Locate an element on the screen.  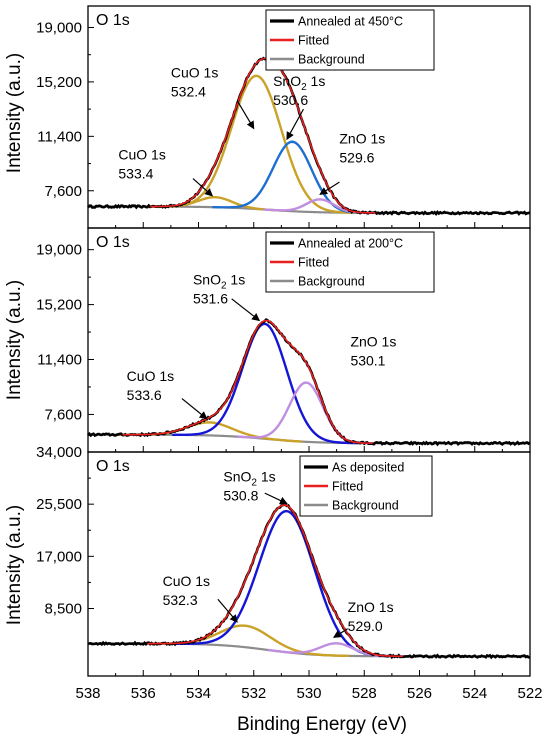
y-axis-title-top: Intensity (a.u.) is located at coordinates (14, 113).